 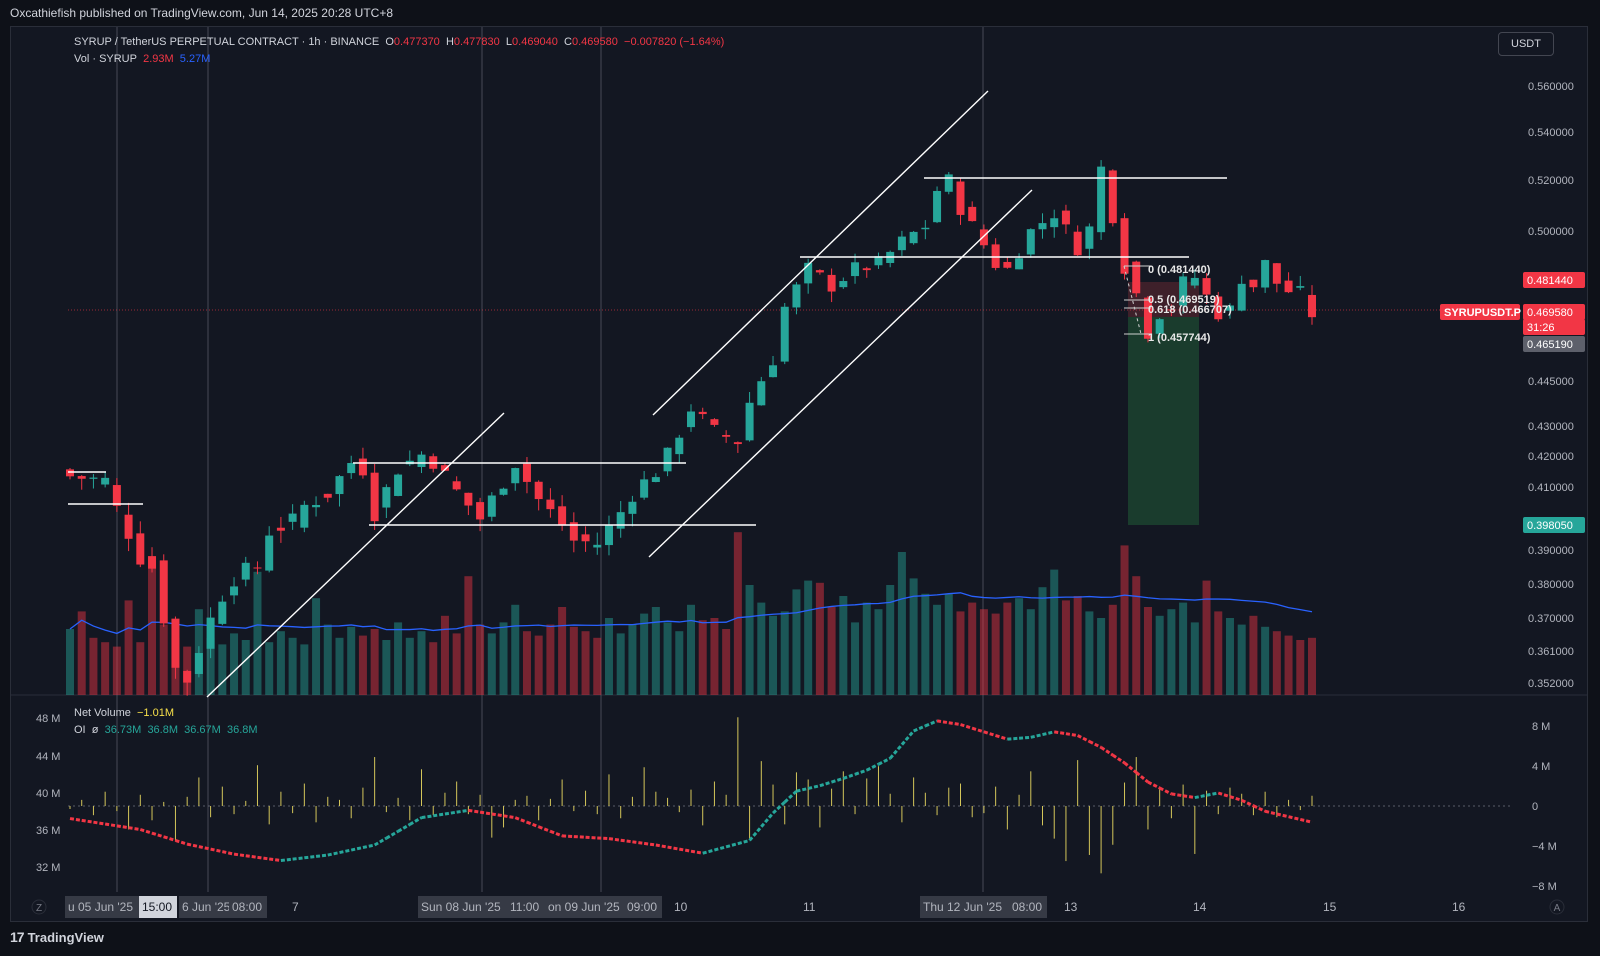 I want to click on price-tick-label: 0.420000, so click(x=1551, y=457).